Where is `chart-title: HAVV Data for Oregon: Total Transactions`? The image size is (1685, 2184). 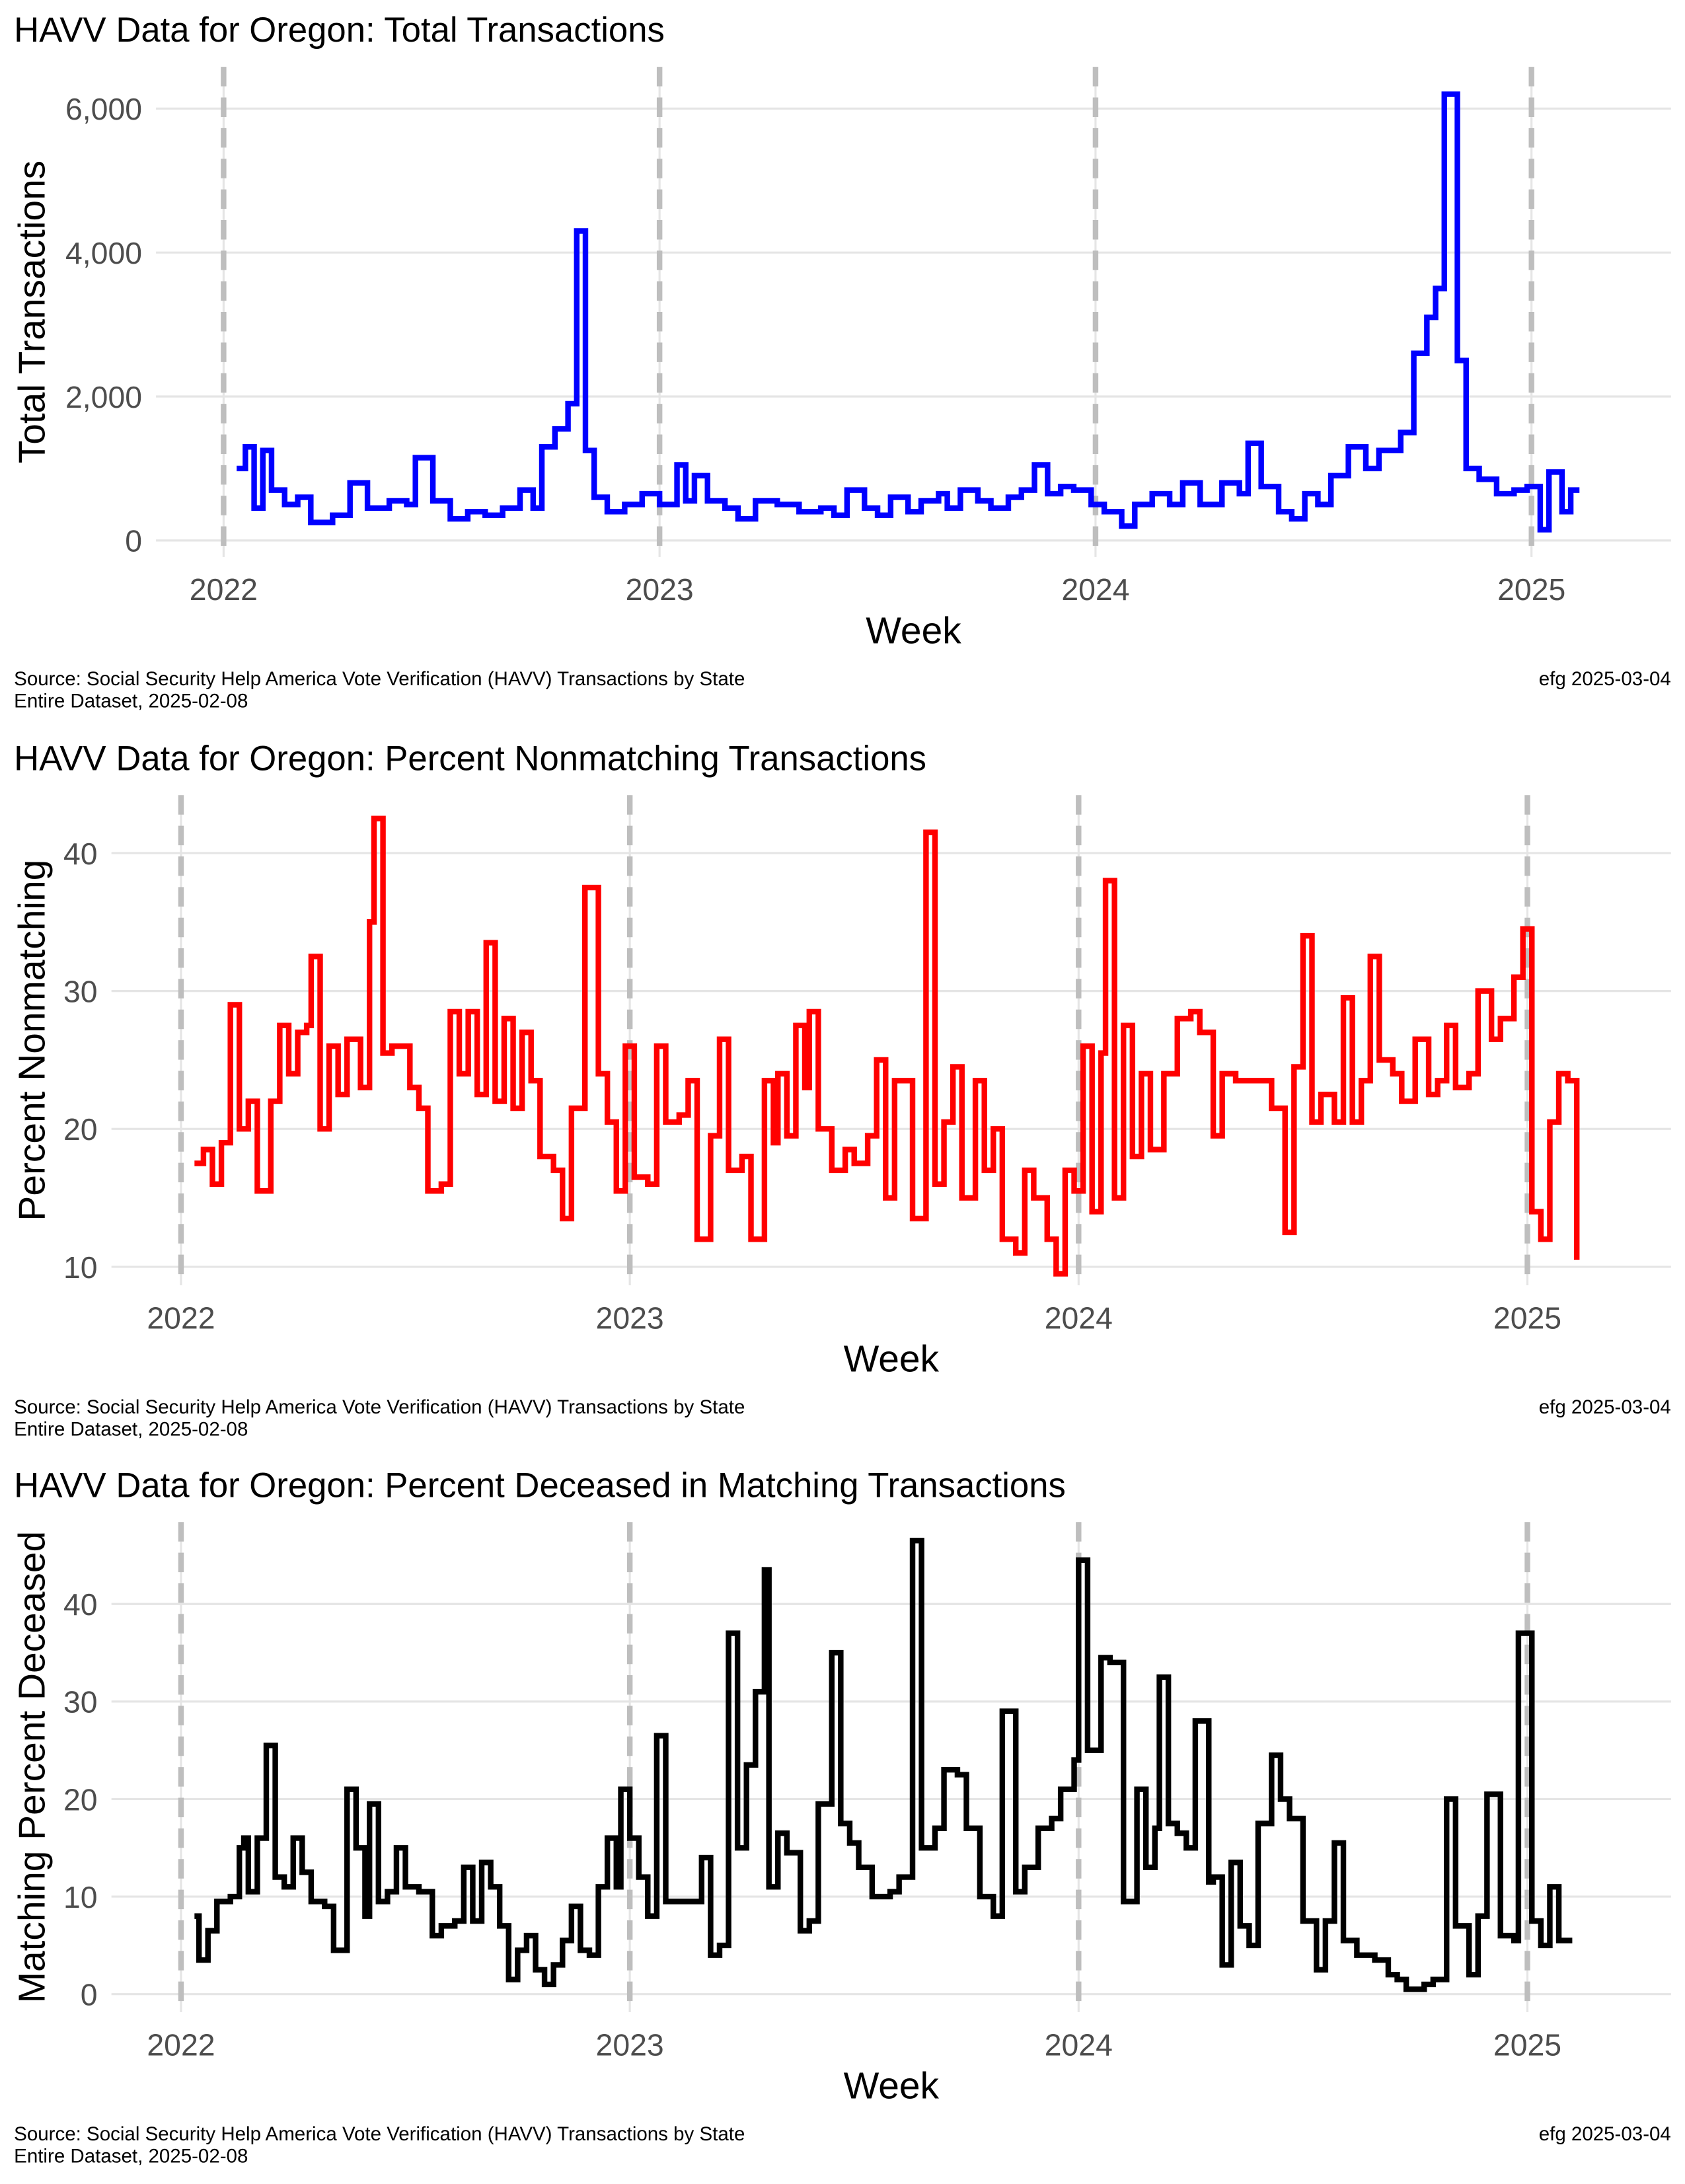 chart-title: HAVV Data for Oregon: Total Transactions is located at coordinates (339, 30).